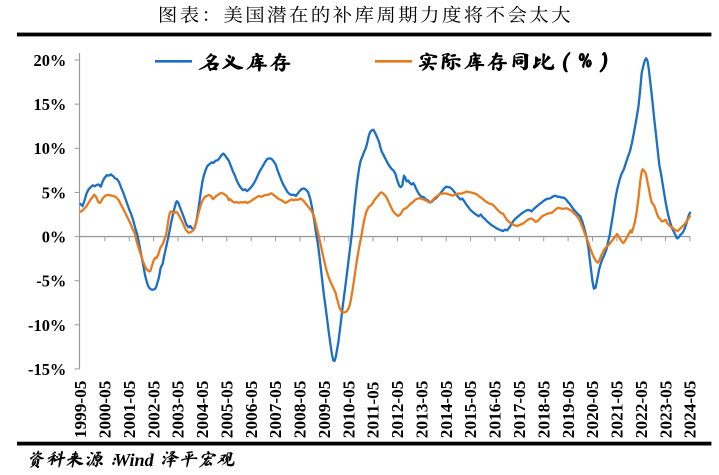 Image resolution: width=719 pixels, height=475 pixels. What do you see at coordinates (592, 410) in the screenshot?
I see `svg-text: 2020-05` at bounding box center [592, 410].